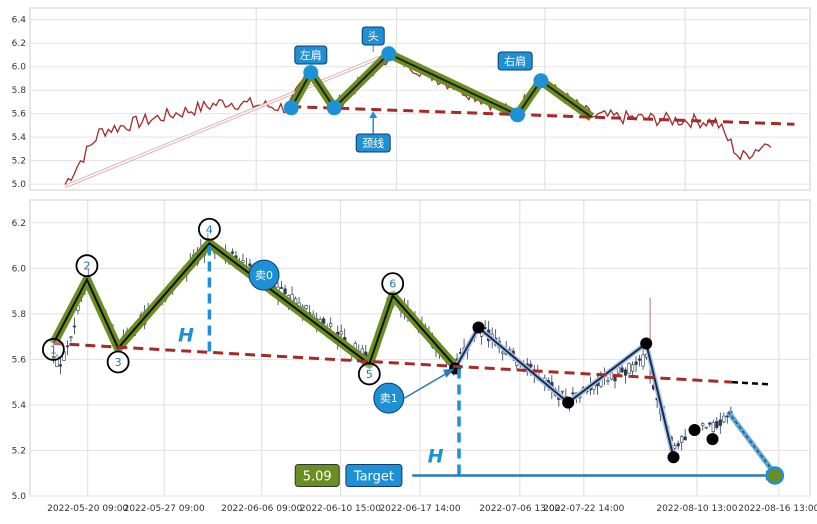  I want to click on bottom-y-tick-label: 5.4, so click(19, 406).